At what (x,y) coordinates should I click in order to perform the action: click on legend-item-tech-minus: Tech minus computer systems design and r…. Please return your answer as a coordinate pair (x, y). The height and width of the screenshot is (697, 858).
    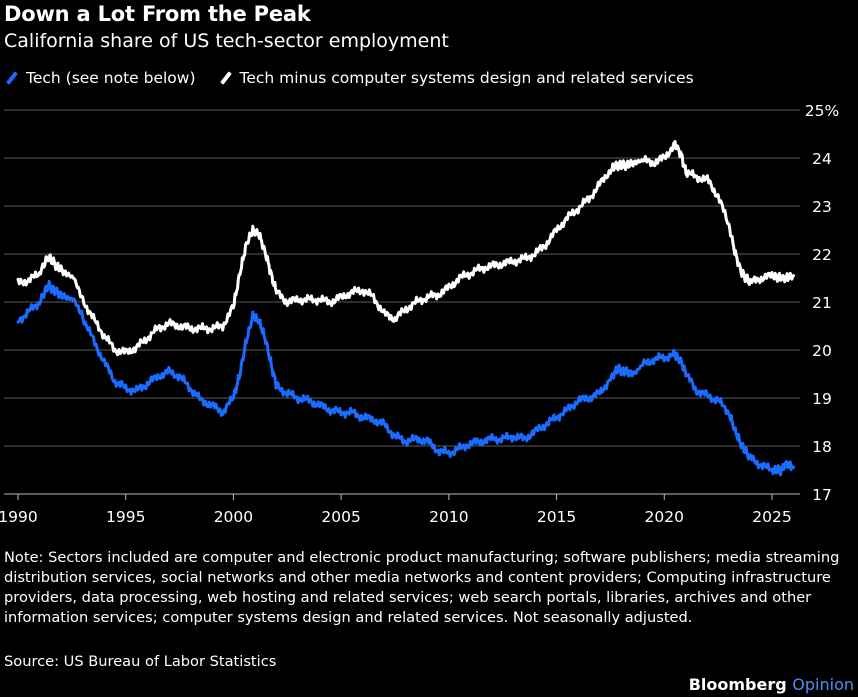
    Looking at the image, I should click on (456, 78).